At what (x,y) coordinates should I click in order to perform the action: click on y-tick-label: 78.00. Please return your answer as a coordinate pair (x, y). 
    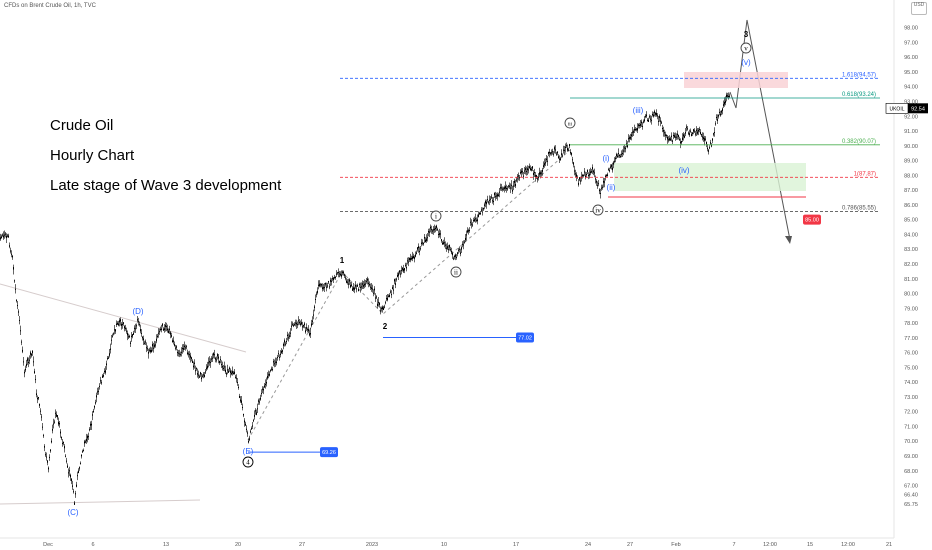
    Looking at the image, I should click on (911, 324).